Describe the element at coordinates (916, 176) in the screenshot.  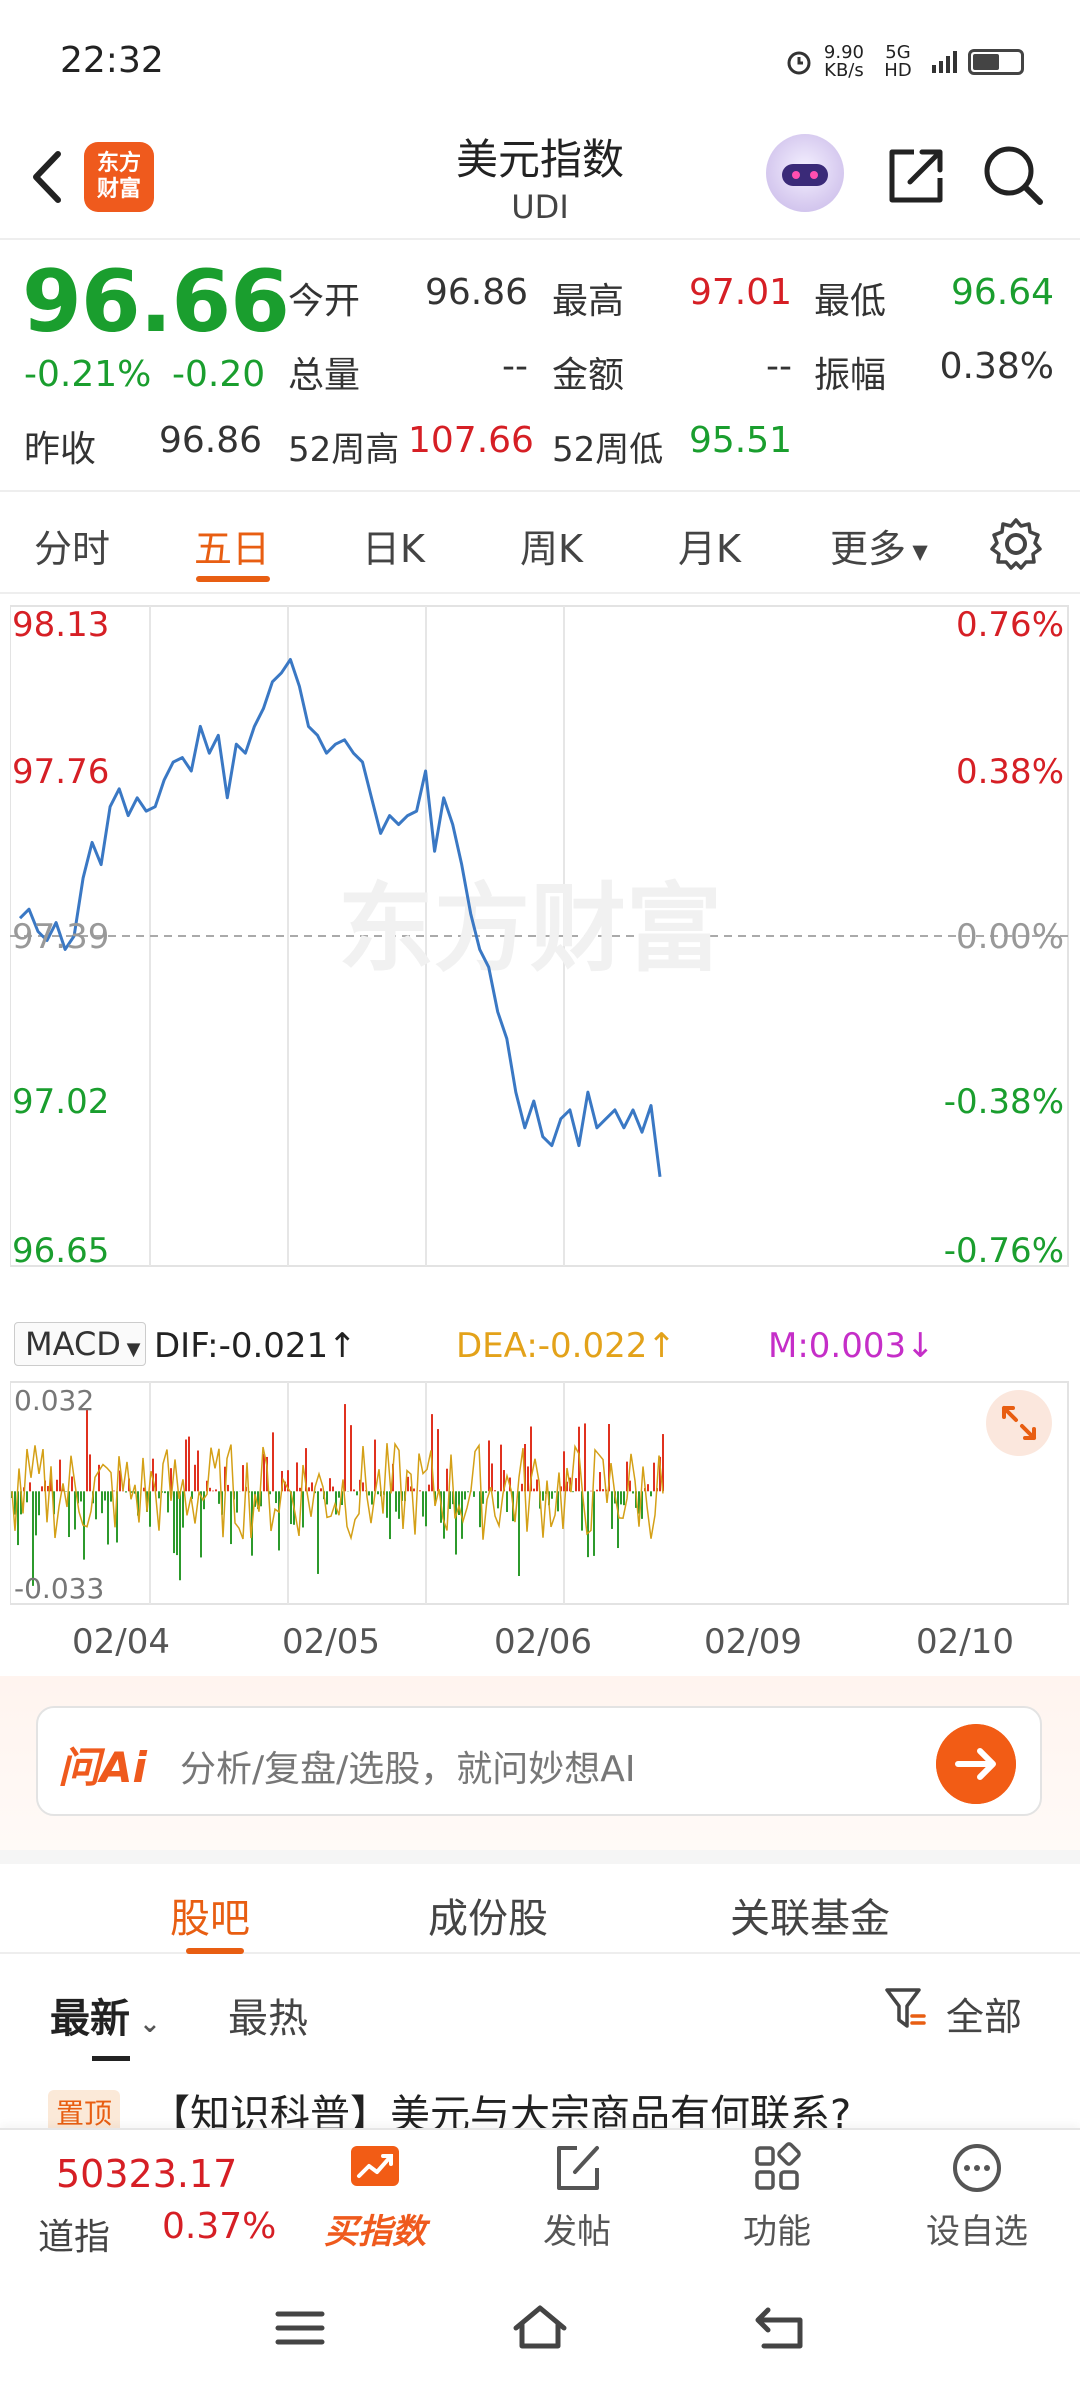
I see `share-icon` at that location.